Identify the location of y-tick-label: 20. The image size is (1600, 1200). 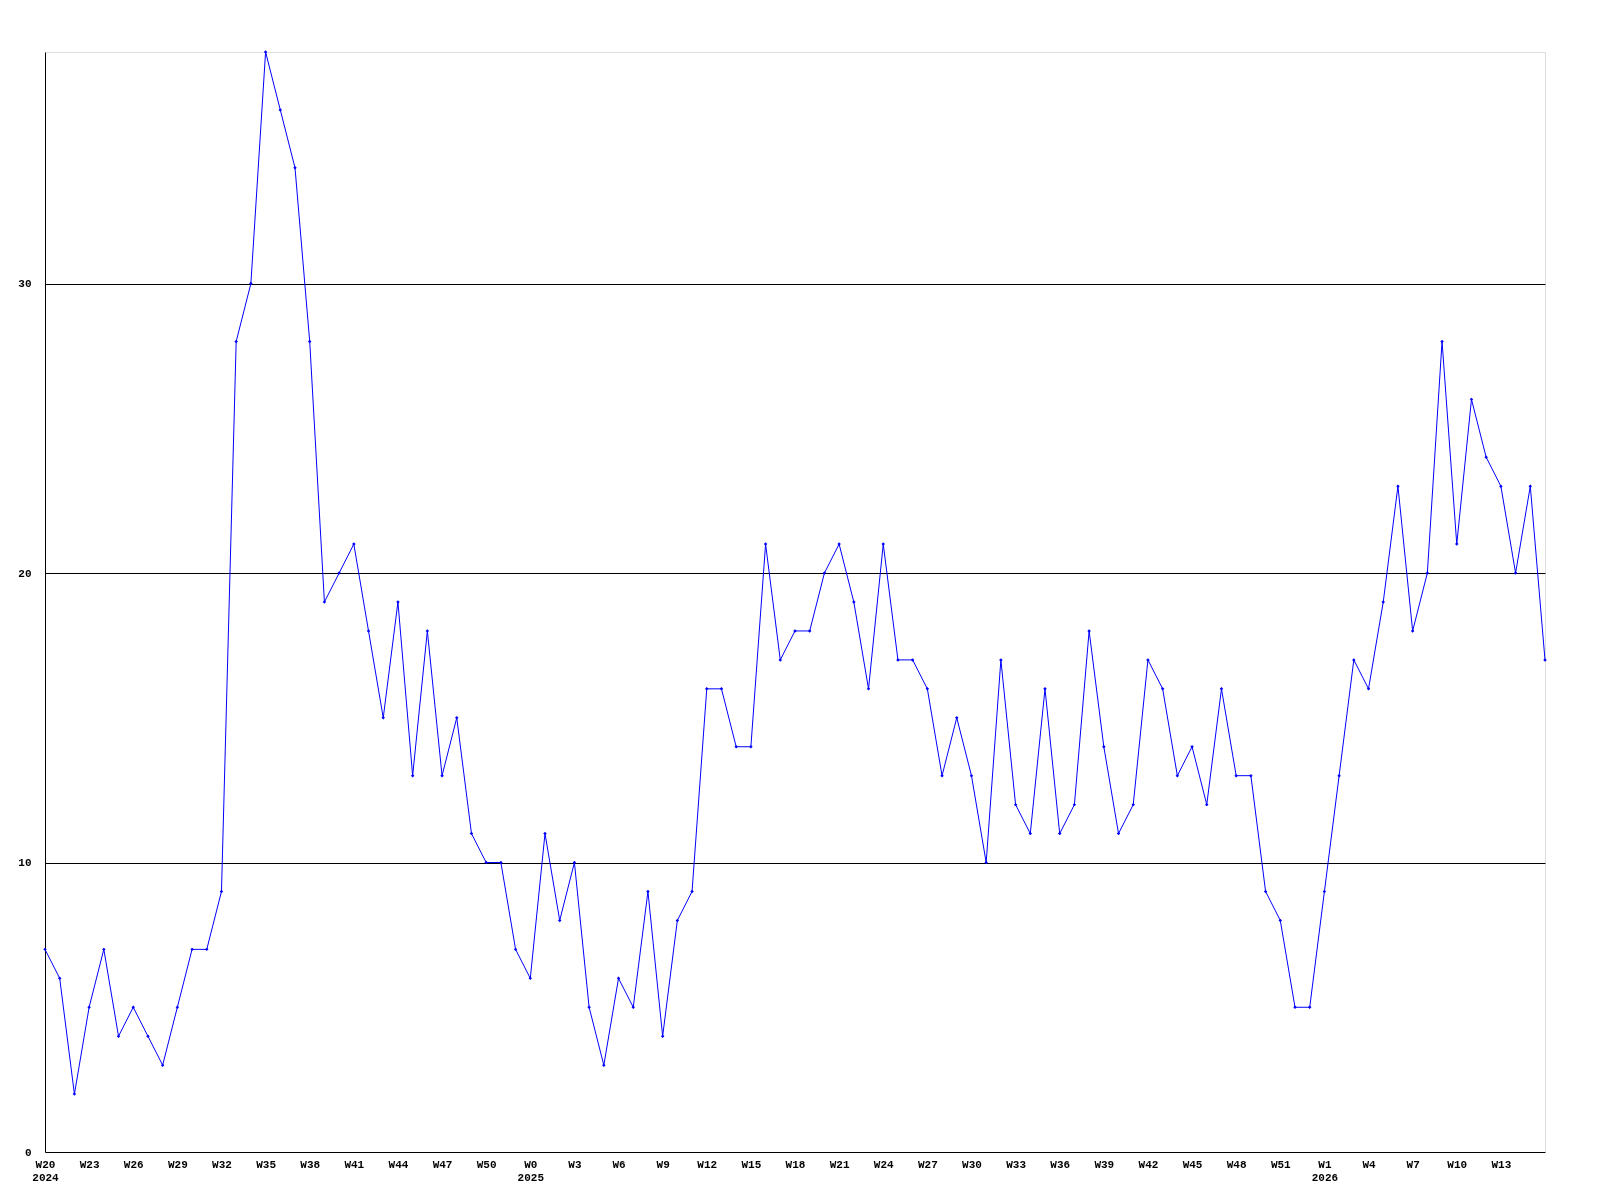
(25, 573).